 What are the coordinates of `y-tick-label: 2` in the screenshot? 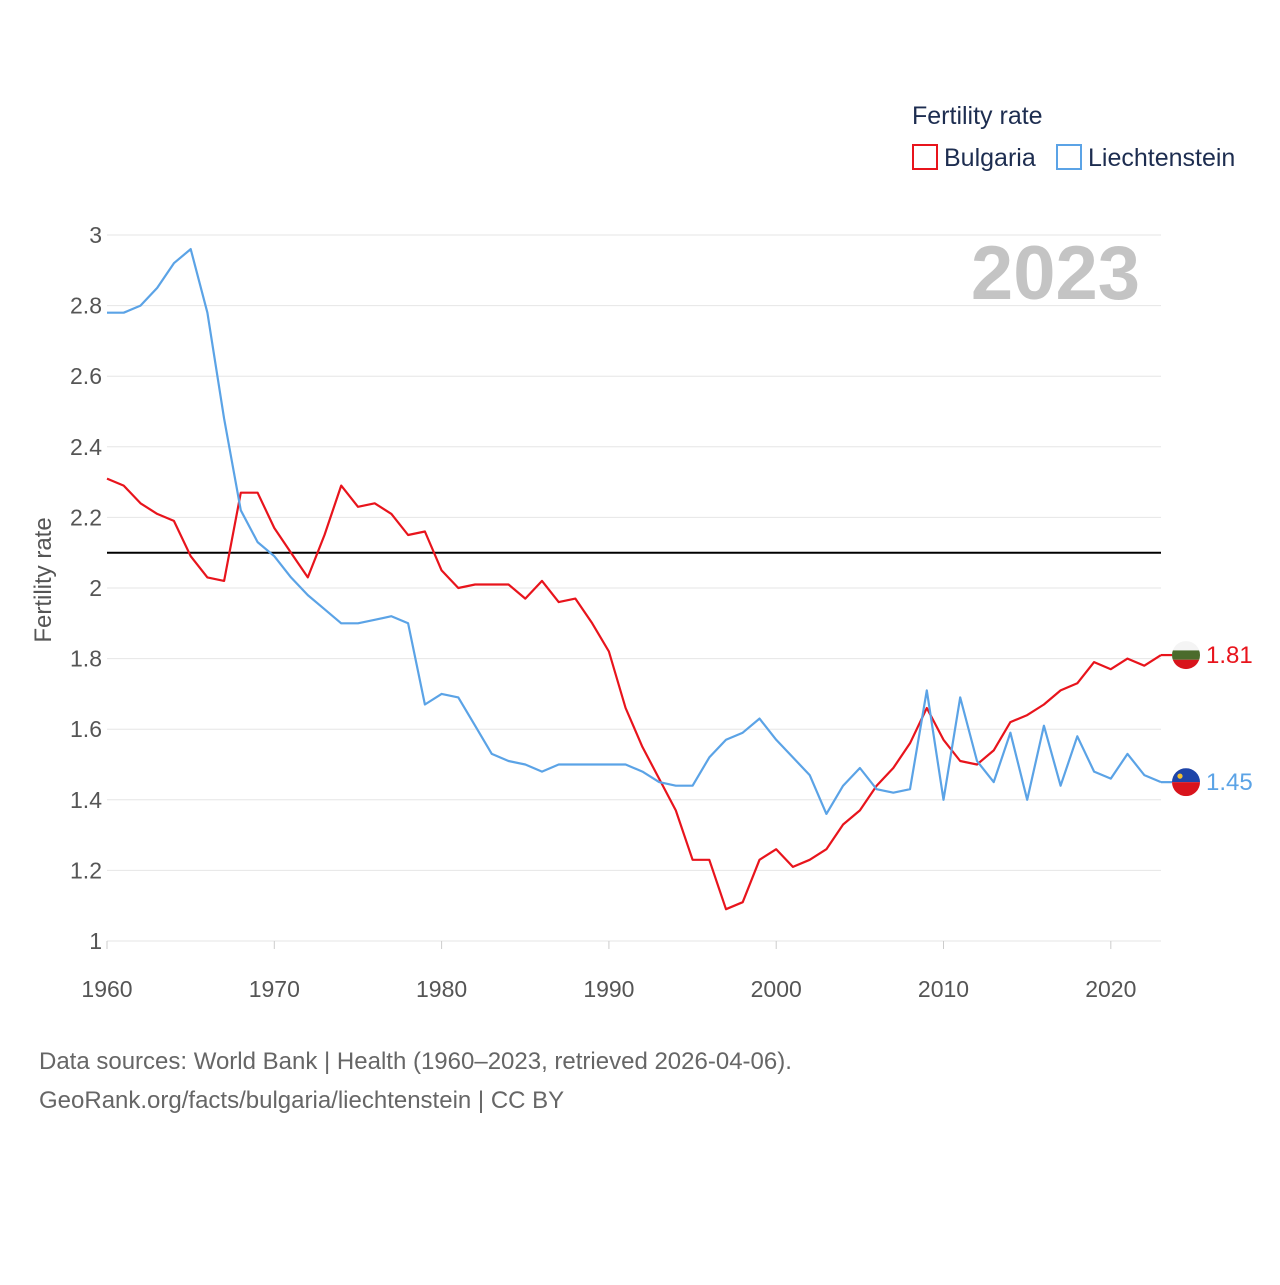 It's located at (95, 588).